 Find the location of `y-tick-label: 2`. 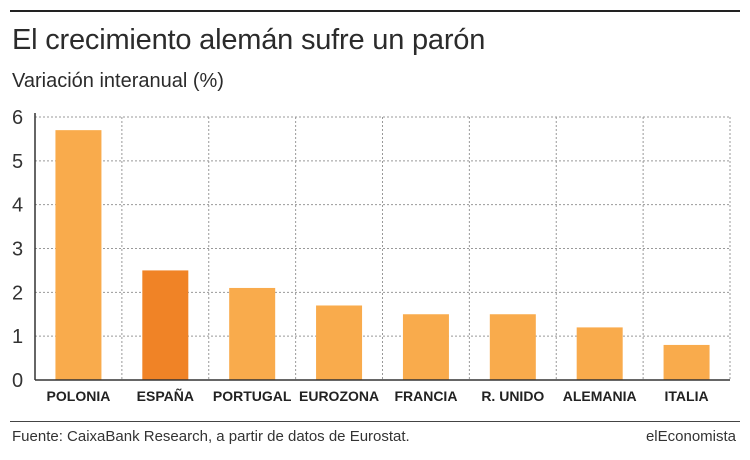

y-tick-label: 2 is located at coordinates (17, 293).